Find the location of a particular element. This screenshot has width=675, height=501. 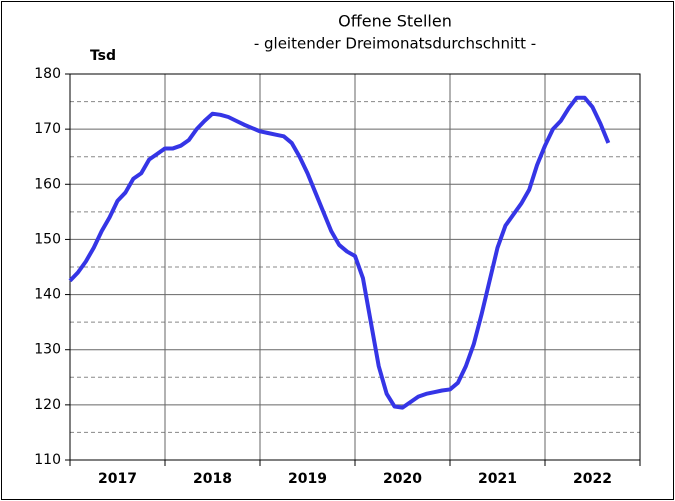

y-tick-label: 180 is located at coordinates (47, 74).